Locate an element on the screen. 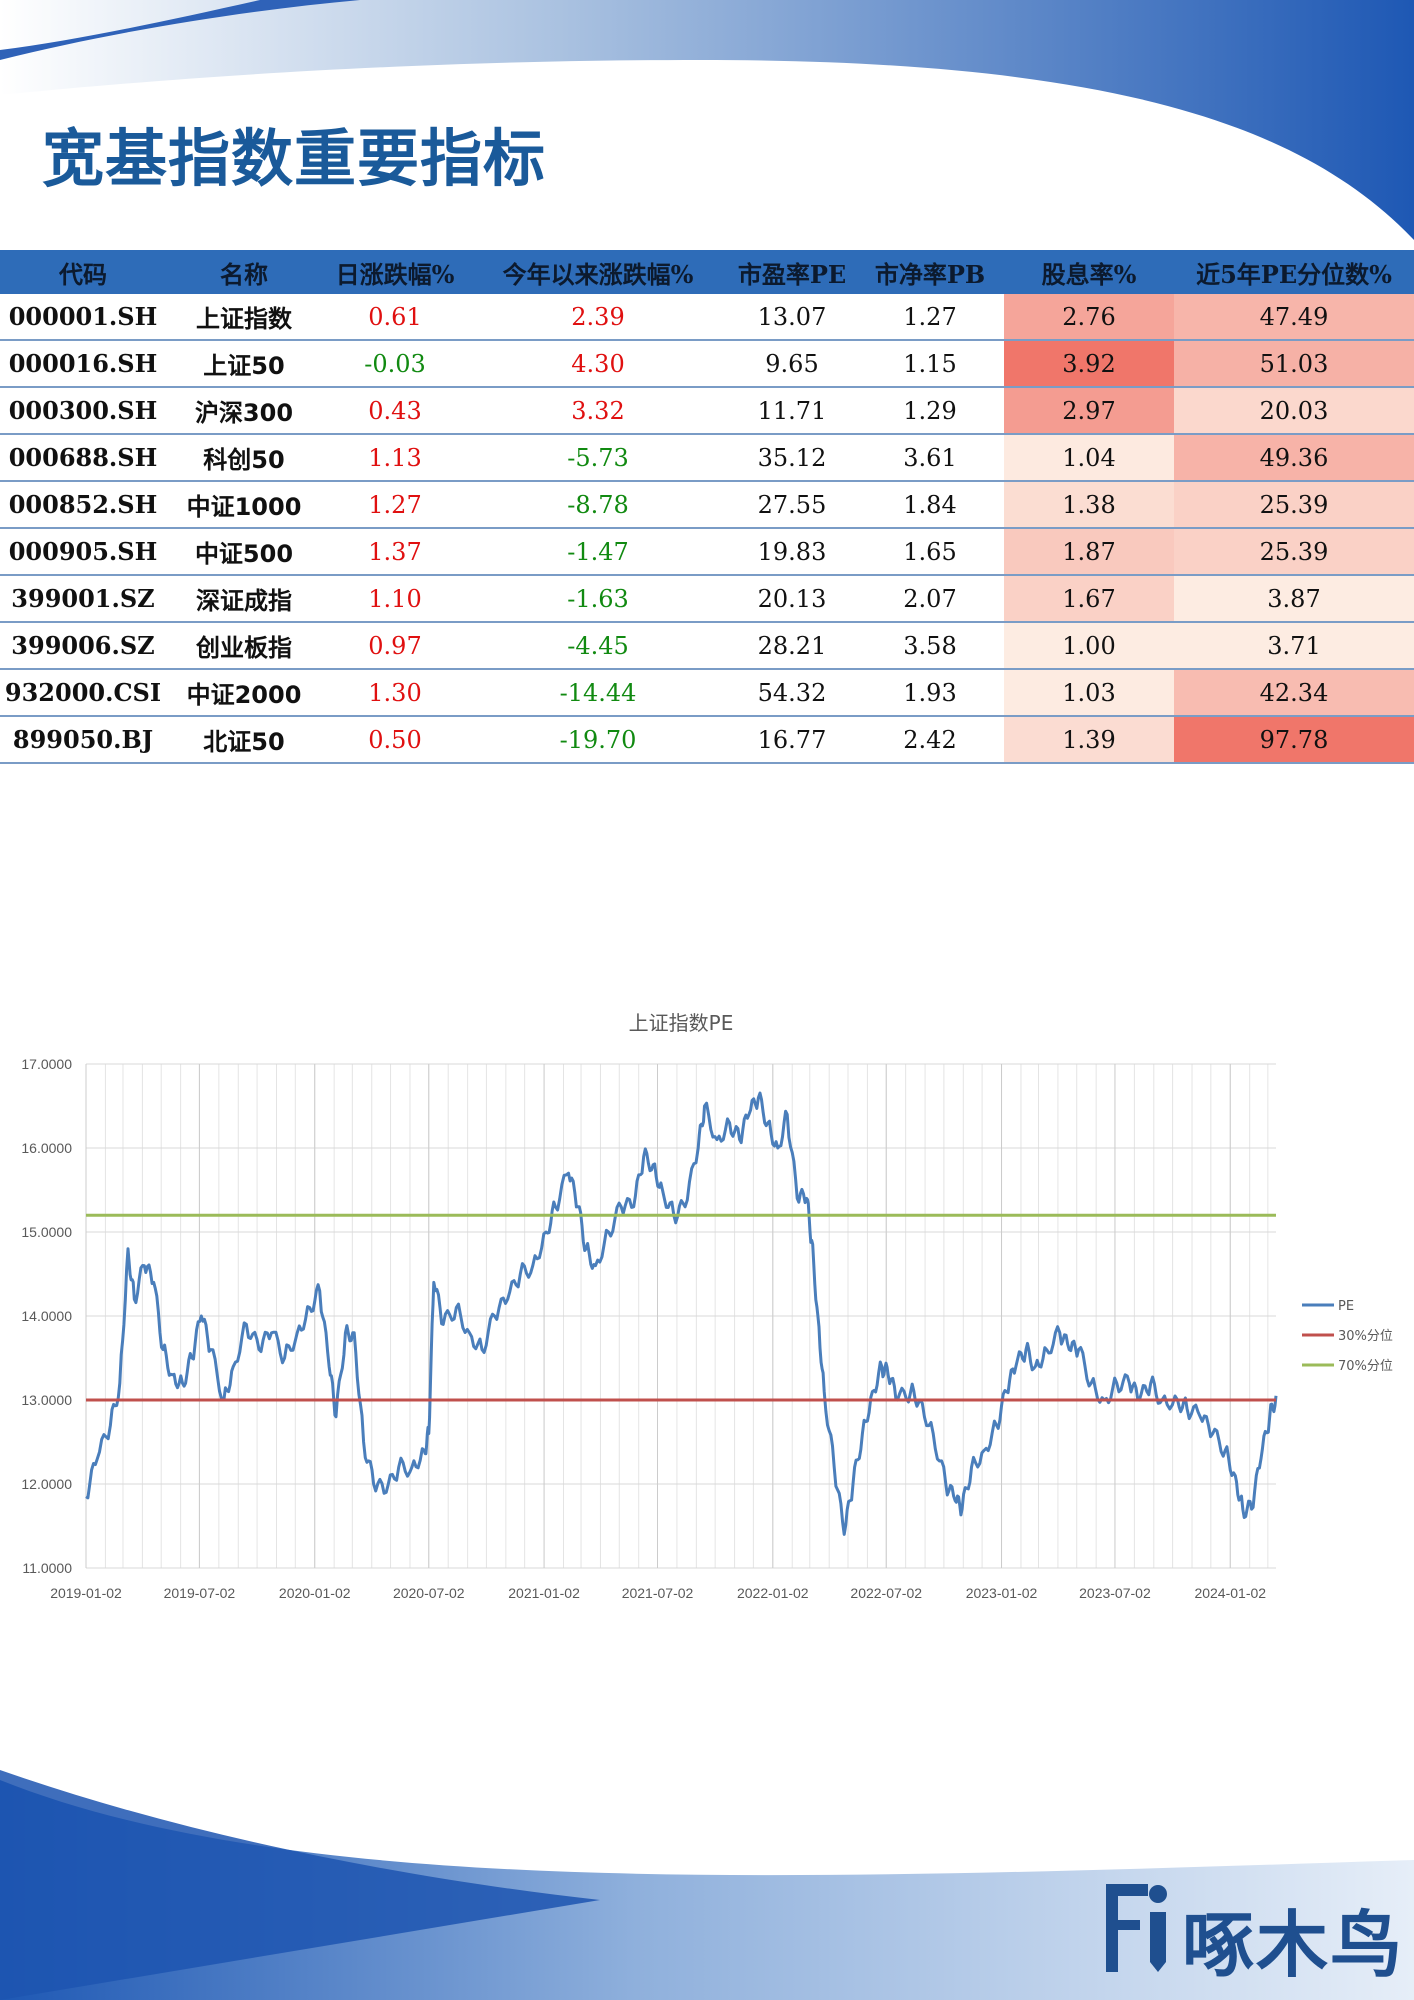 The image size is (1414, 2000). pb-cell: 2.42 is located at coordinates (930, 740).